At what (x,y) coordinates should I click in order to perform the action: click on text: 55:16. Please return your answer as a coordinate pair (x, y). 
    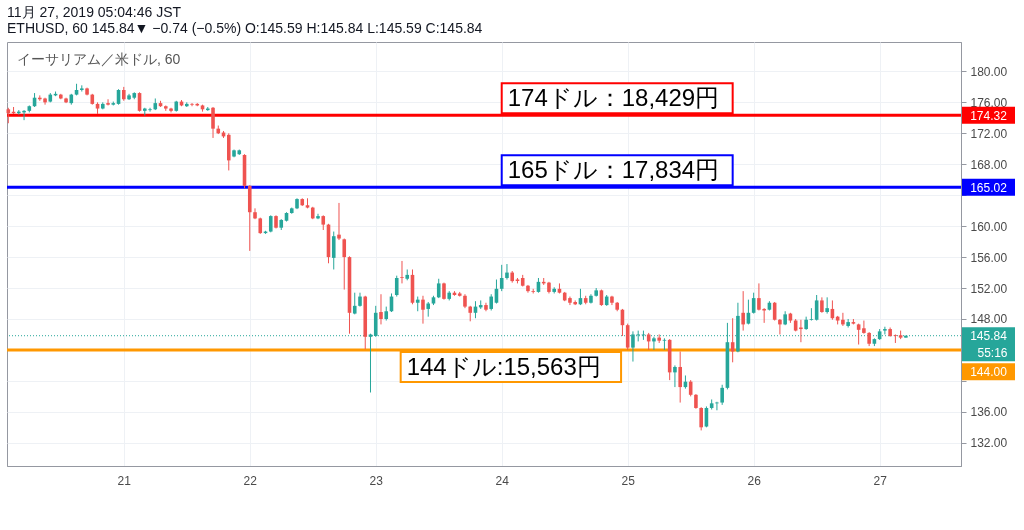
    Looking at the image, I should click on (992, 353).